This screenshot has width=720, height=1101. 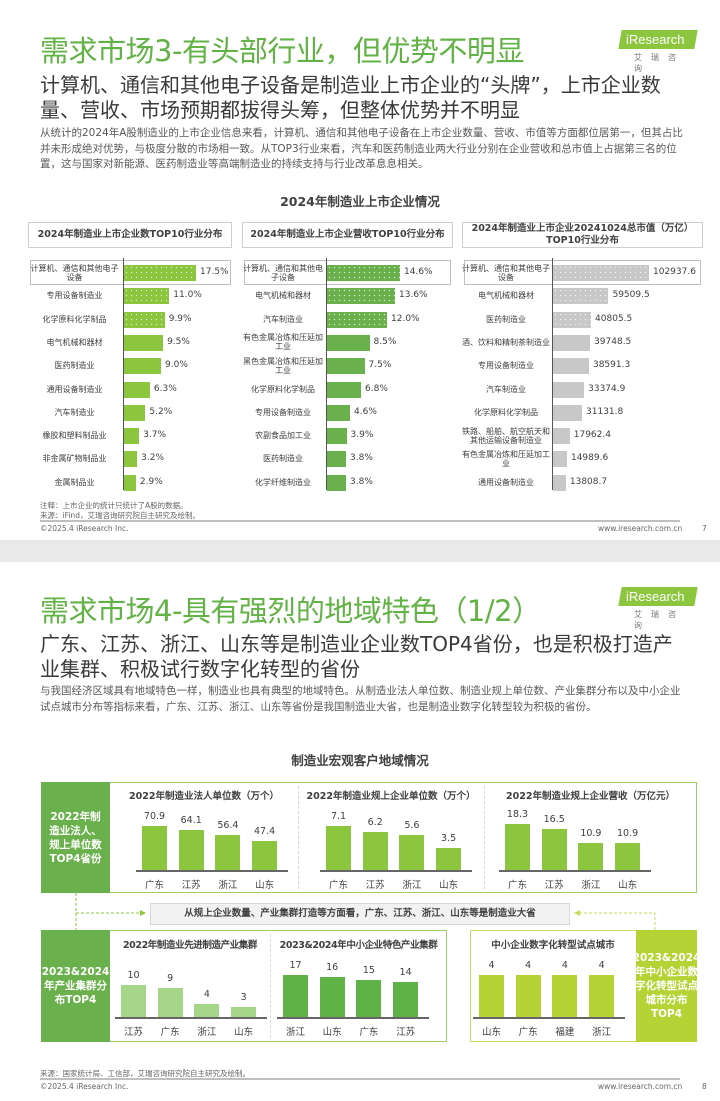 What do you see at coordinates (265, 831) in the screenshot?
I see `value-label: 47.4` at bounding box center [265, 831].